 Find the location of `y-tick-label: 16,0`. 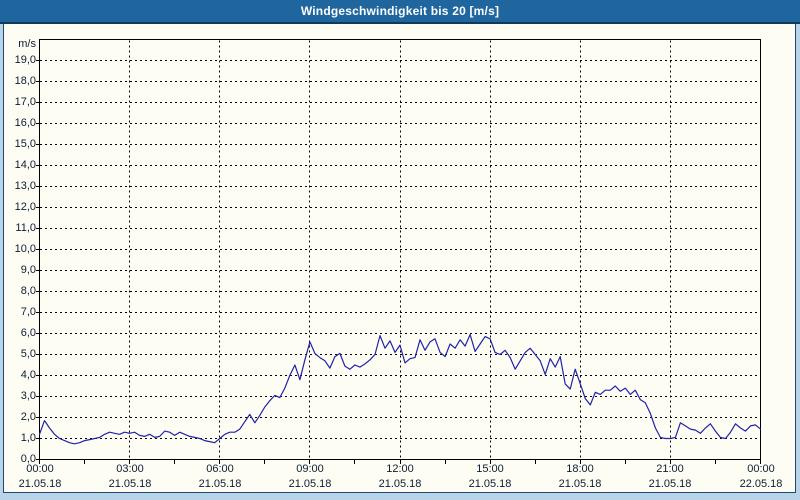

y-tick-label: 16,0 is located at coordinates (25, 123).